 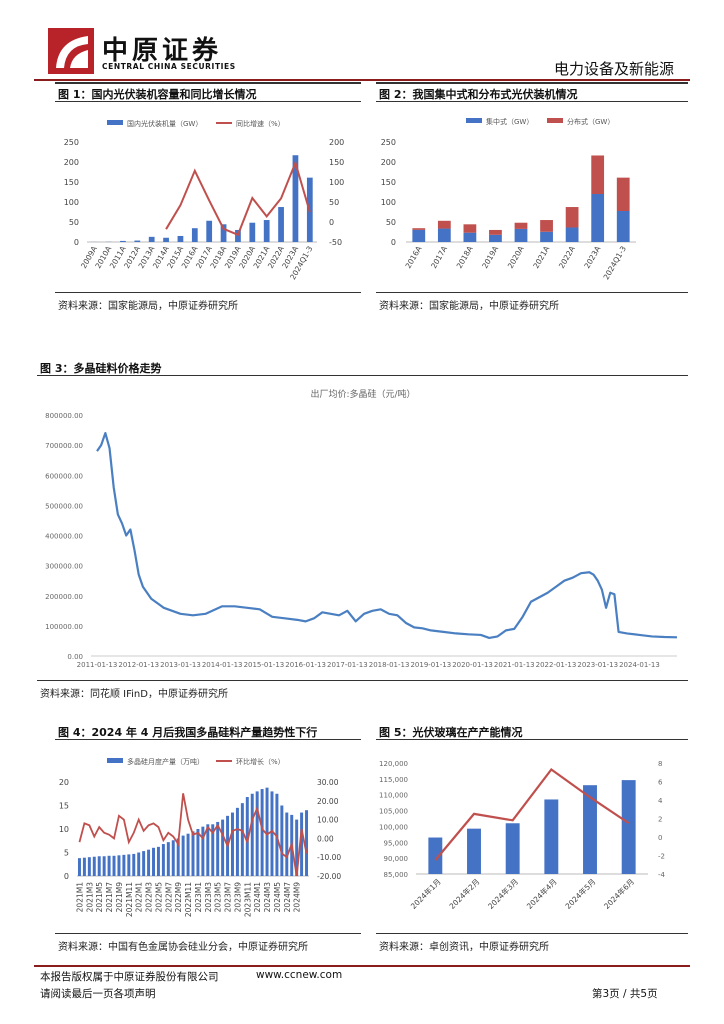 What do you see at coordinates (541, 257) in the screenshot?
I see `fig2-xtick: 2021A` at bounding box center [541, 257].